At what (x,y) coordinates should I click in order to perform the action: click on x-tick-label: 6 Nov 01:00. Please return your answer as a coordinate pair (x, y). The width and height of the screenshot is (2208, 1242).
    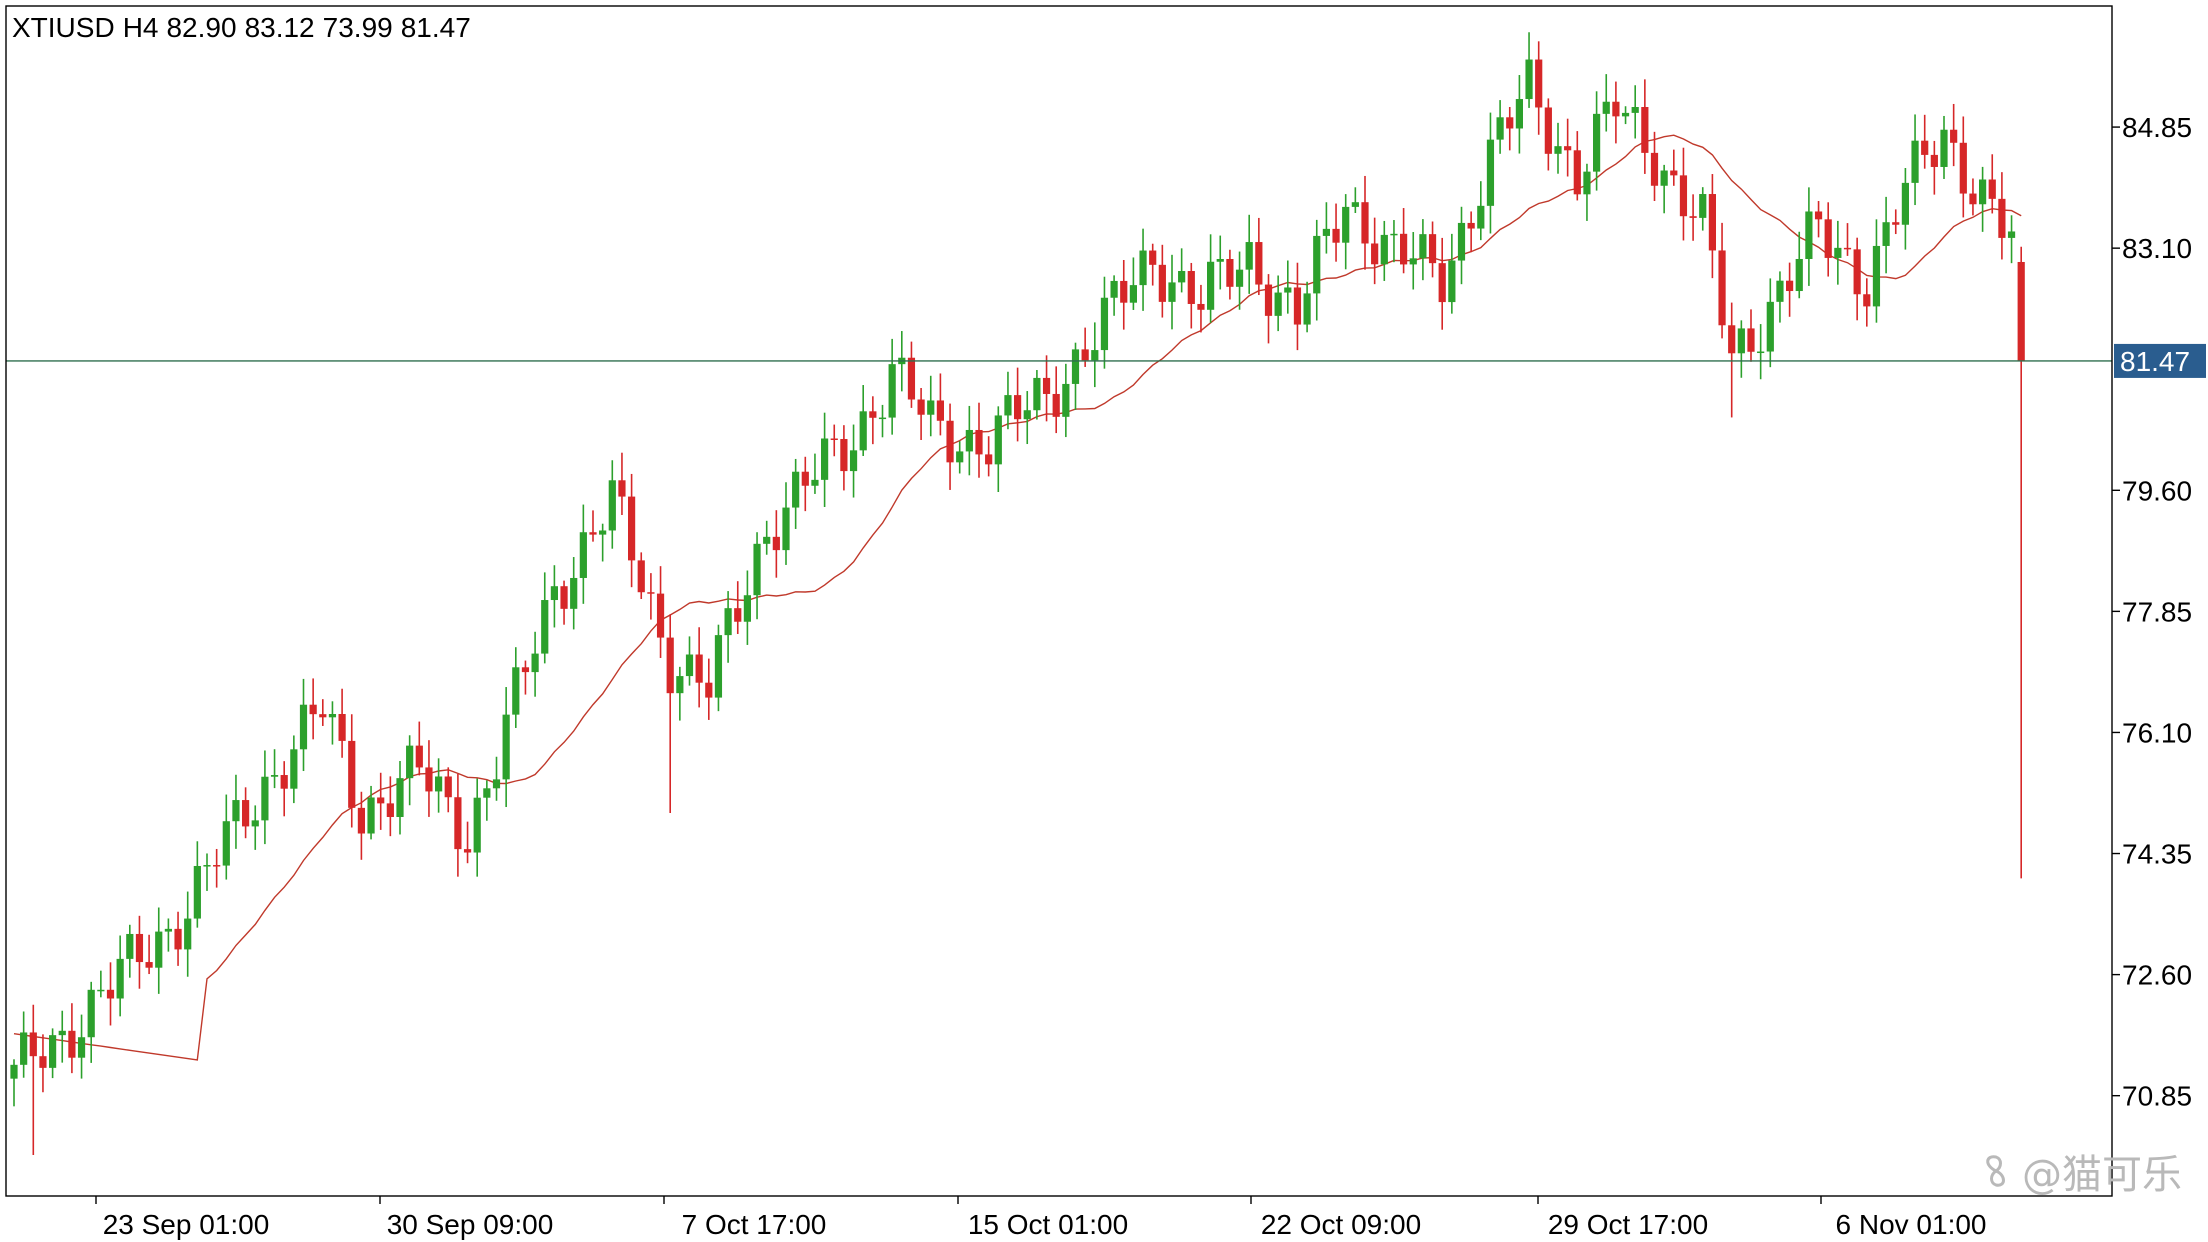
    Looking at the image, I should click on (1911, 1224).